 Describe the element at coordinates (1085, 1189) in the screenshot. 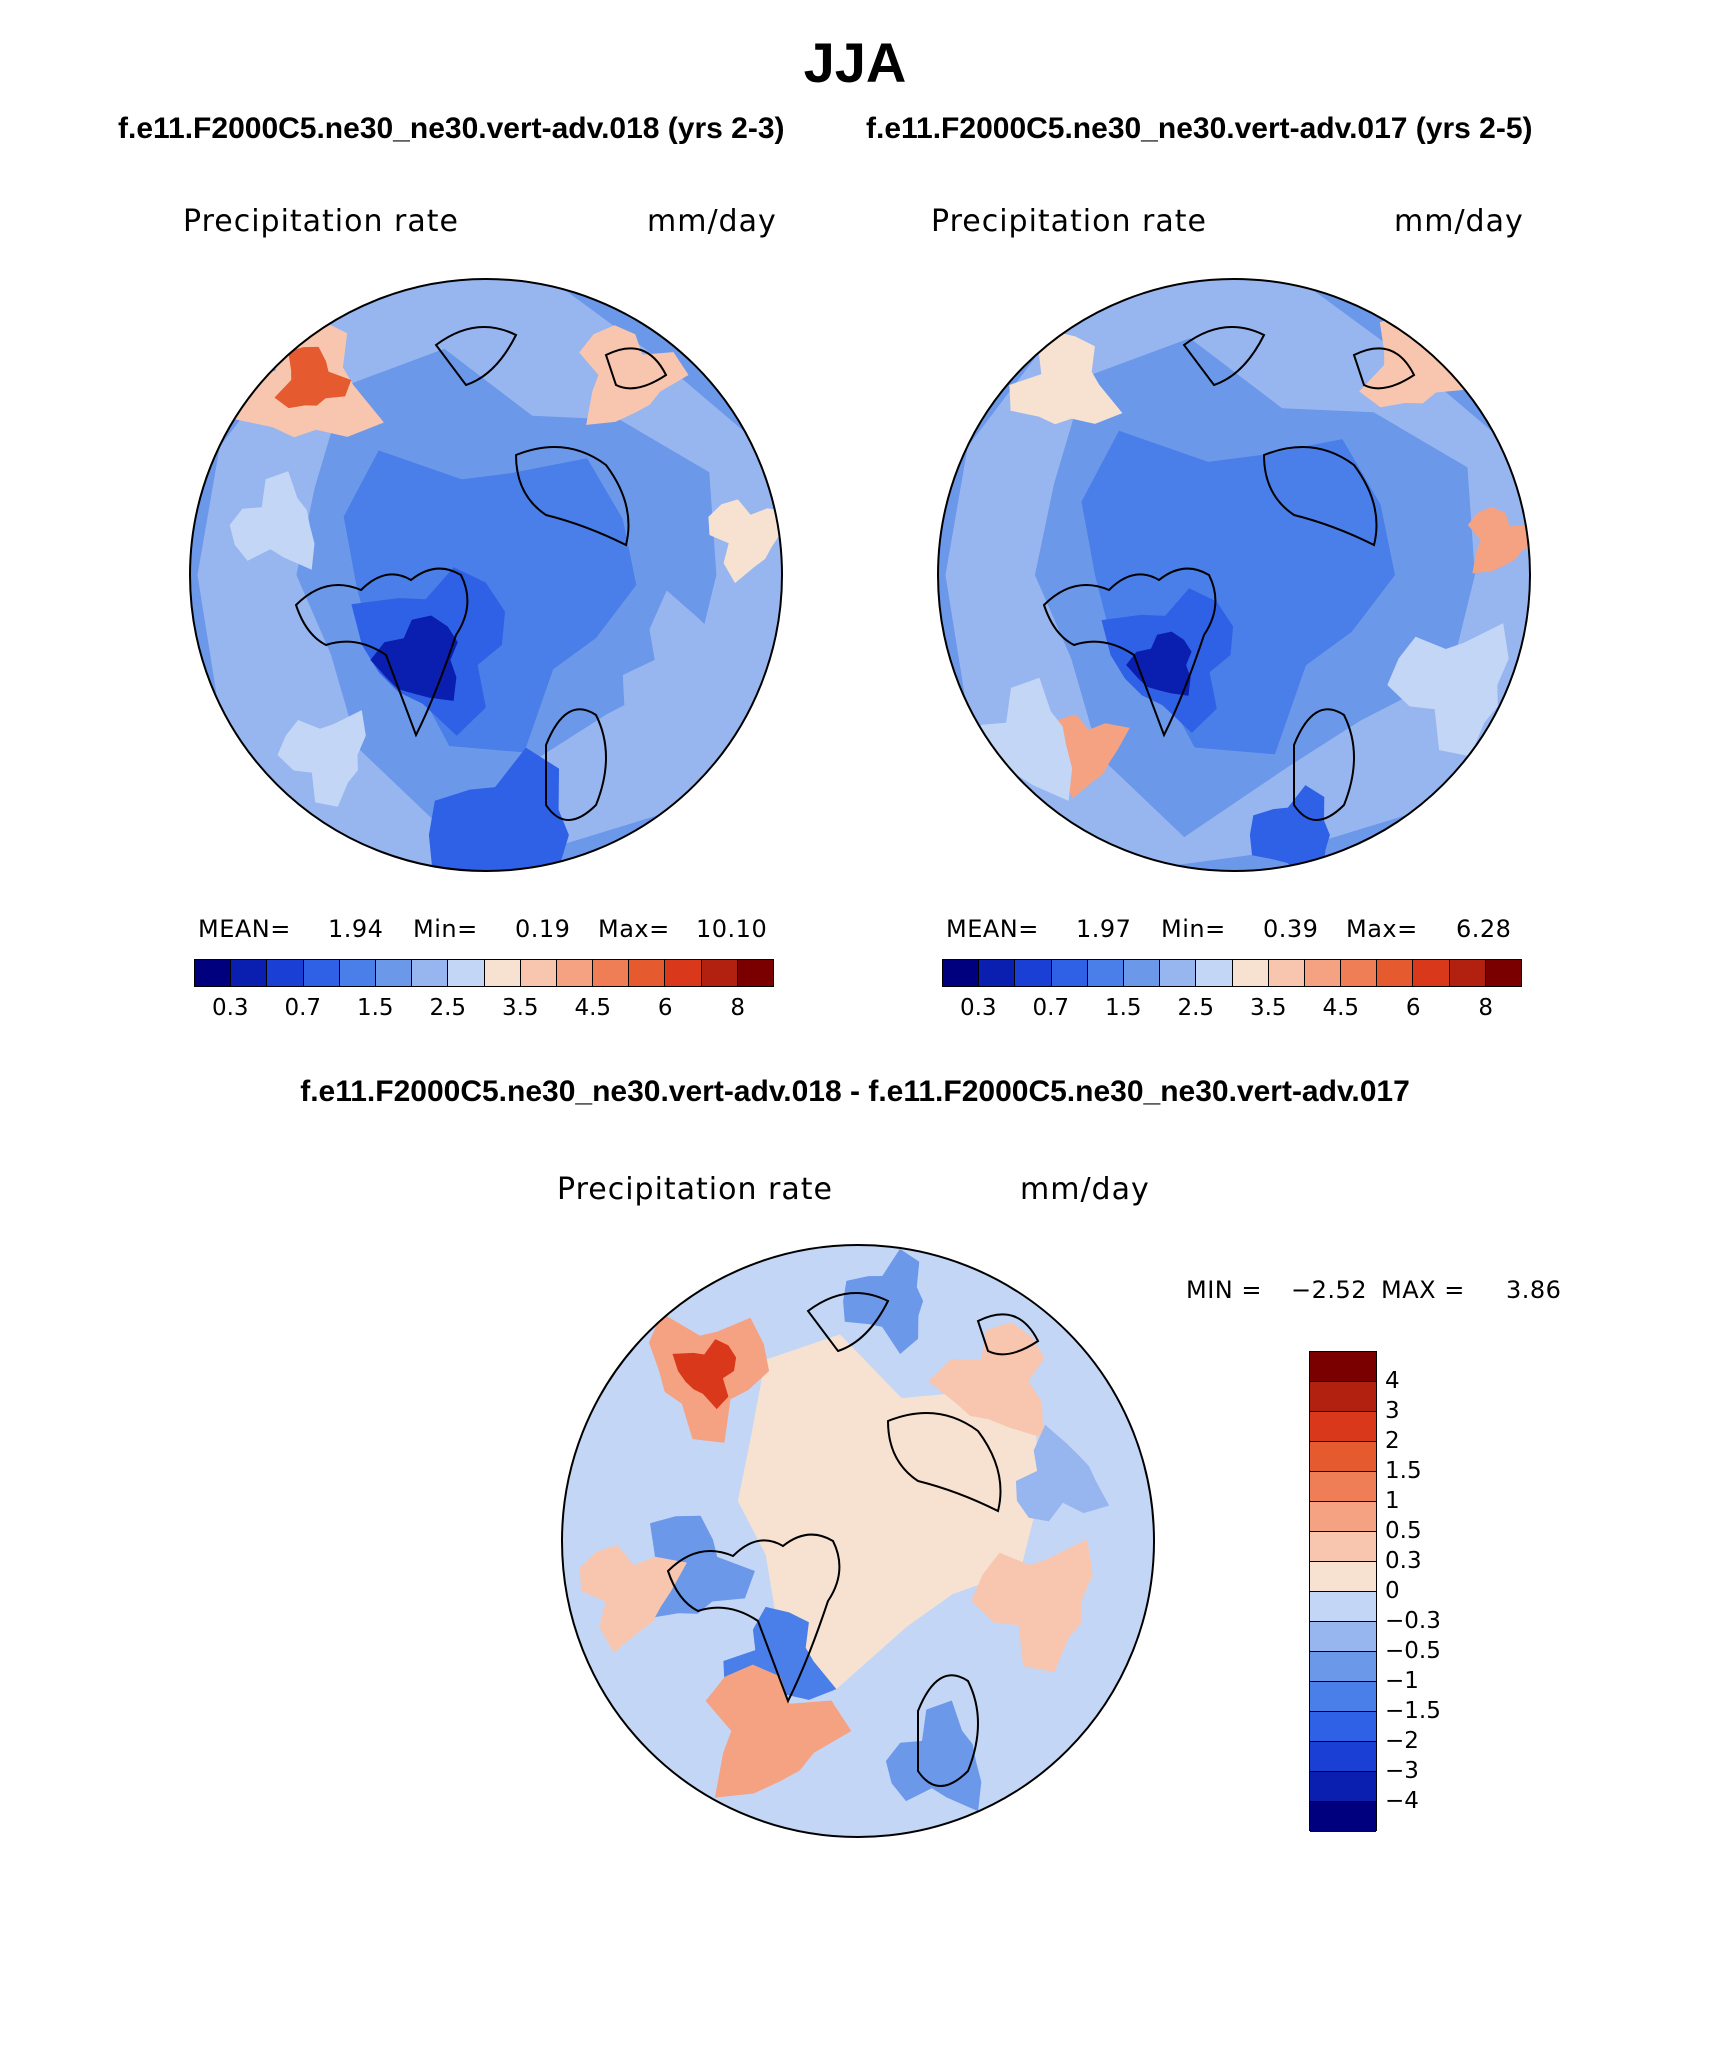

I see `diff-units-label: mm/day` at that location.